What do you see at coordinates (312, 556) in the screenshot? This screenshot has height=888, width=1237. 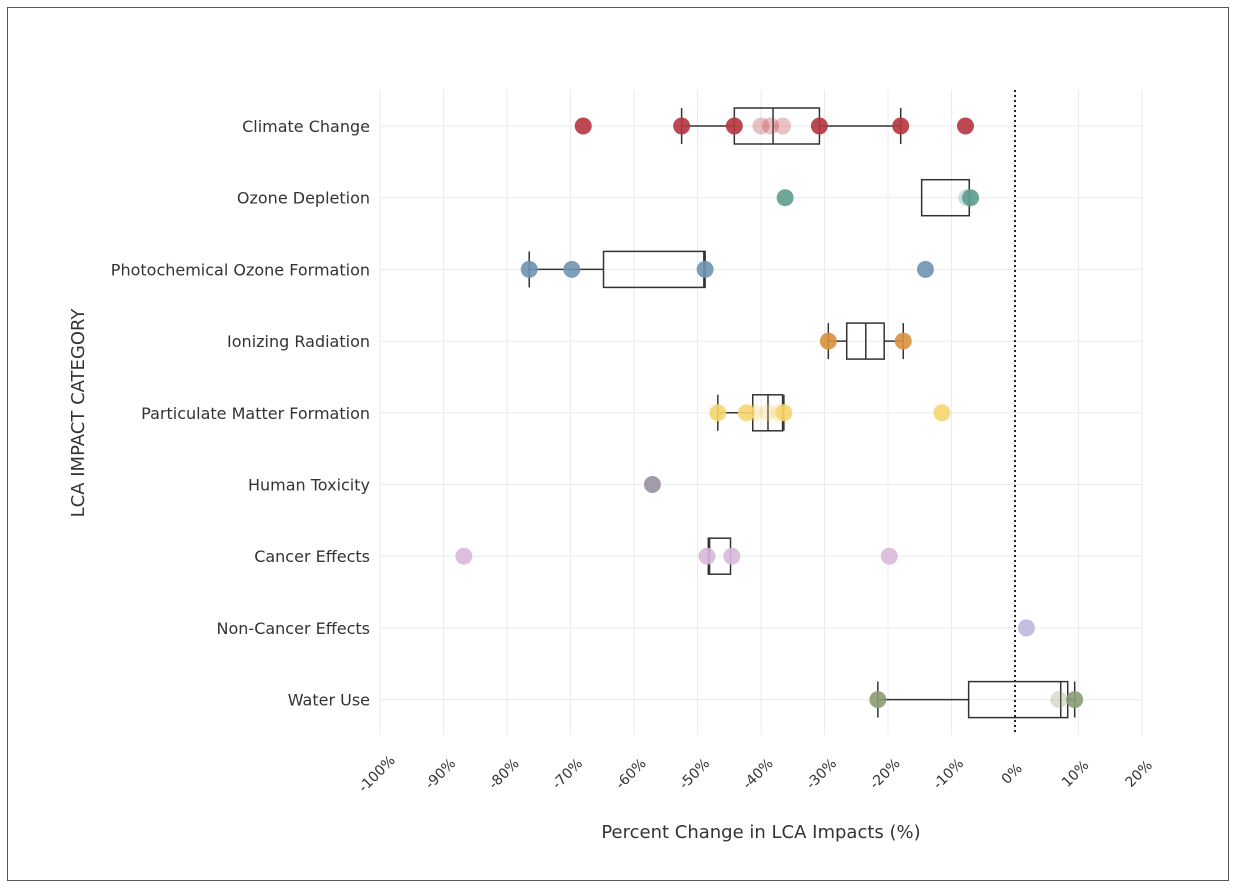 I see `category-label: Cancer Effects` at bounding box center [312, 556].